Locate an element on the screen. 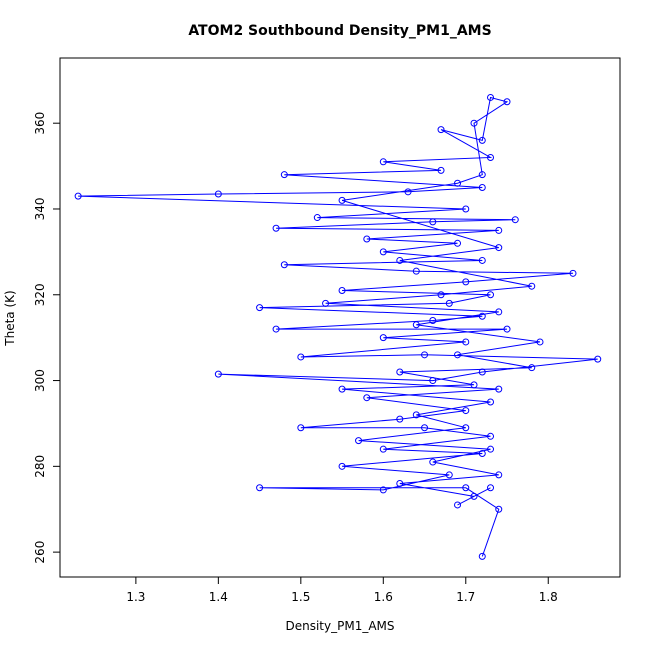 The image size is (650, 650). x-axis-label: Density_PM1_AMS is located at coordinates (339, 626).